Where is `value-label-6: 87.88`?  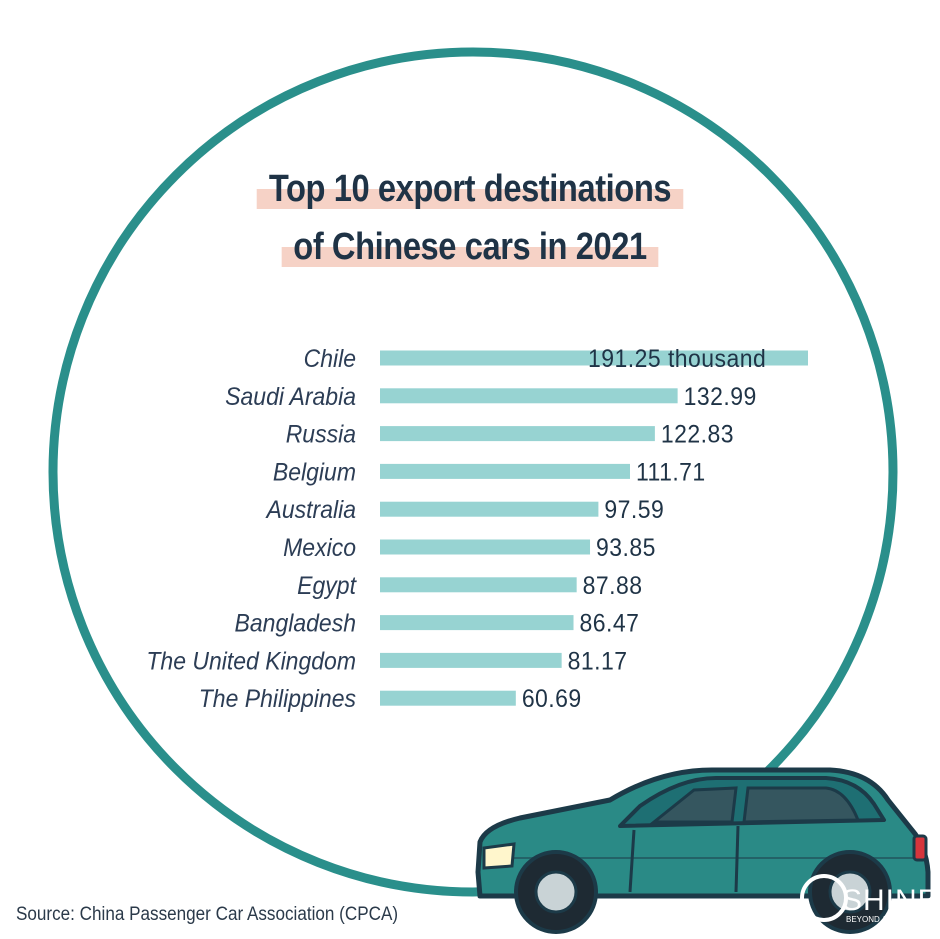
value-label-6: 87.88 is located at coordinates (613, 586).